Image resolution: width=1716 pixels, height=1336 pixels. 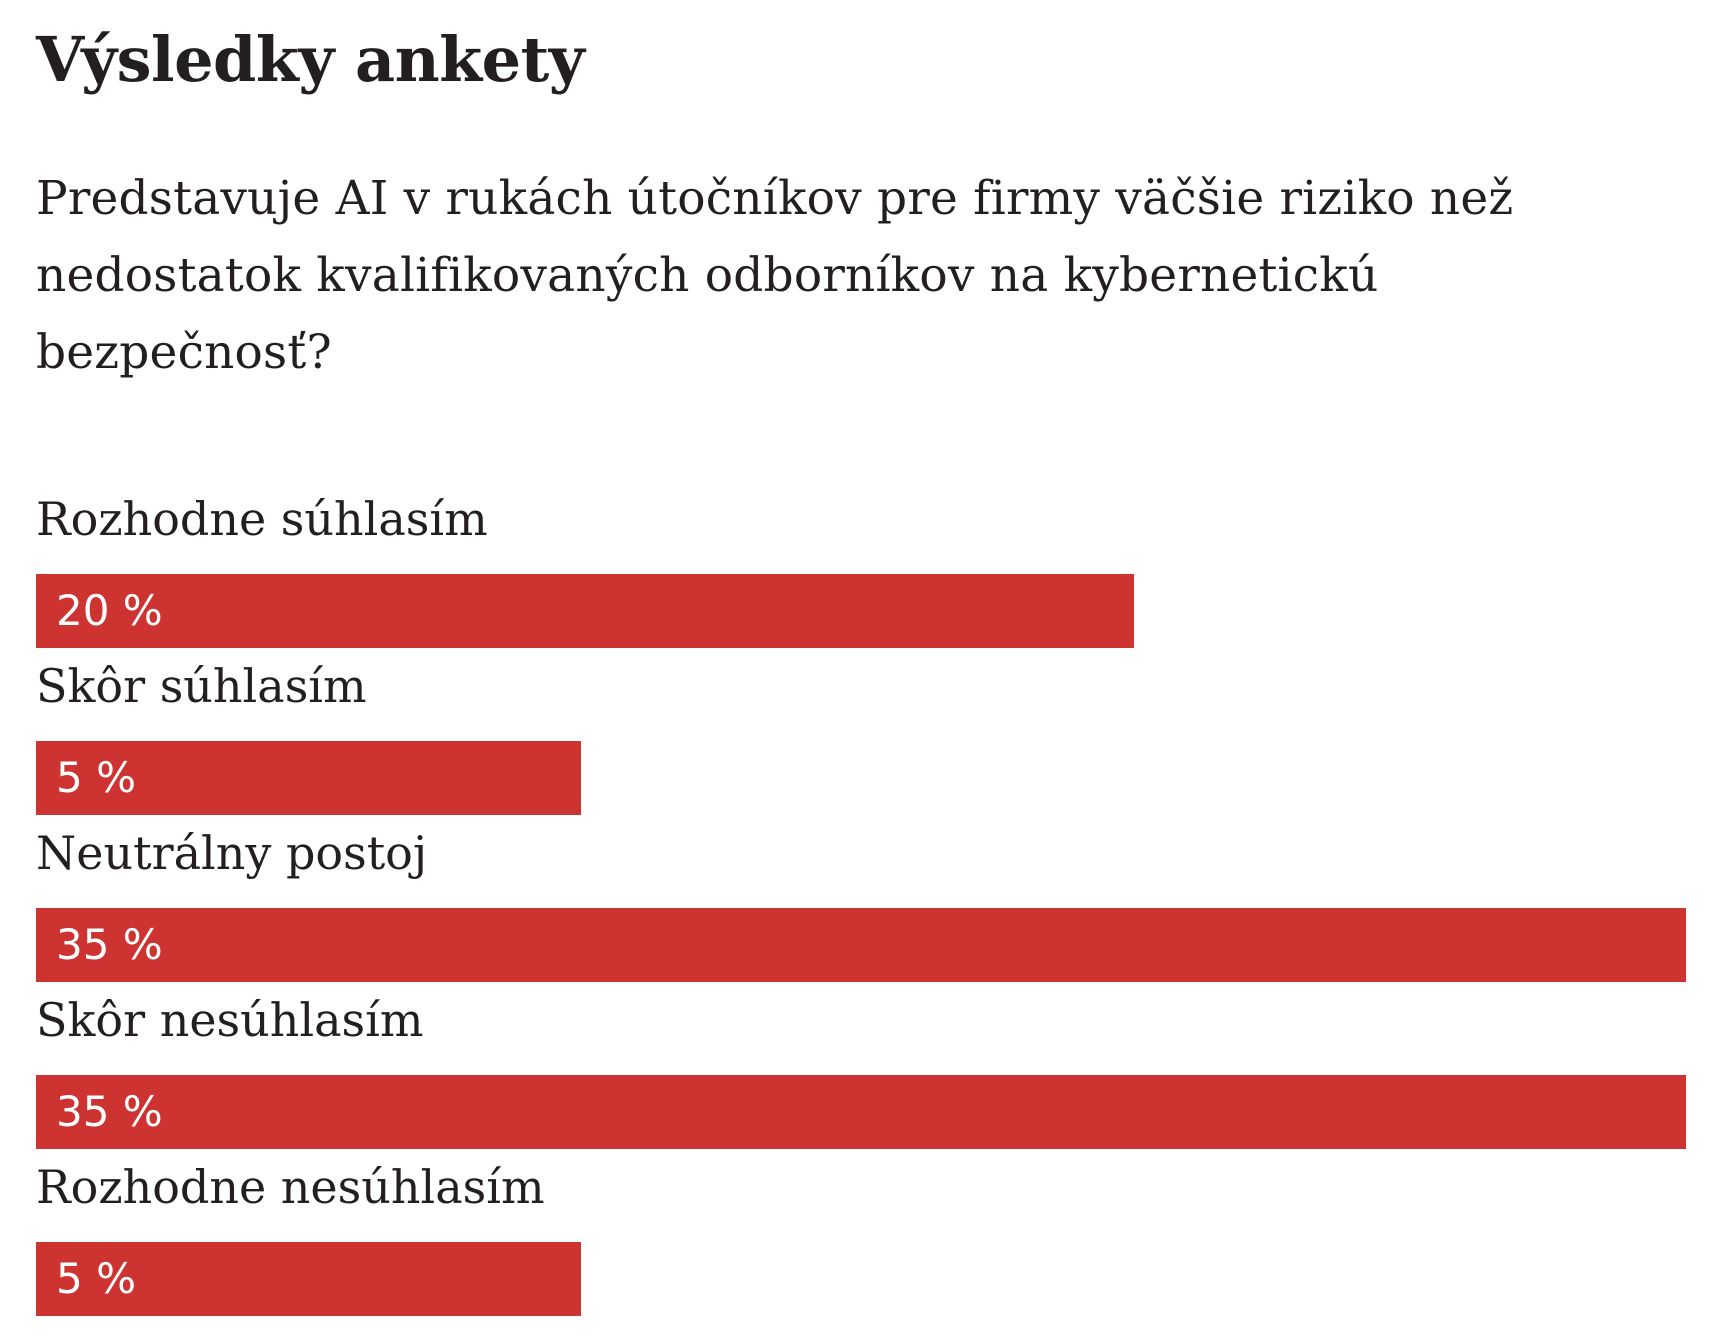 I want to click on poll-result-bar: 20 %, so click(x=585, y=611).